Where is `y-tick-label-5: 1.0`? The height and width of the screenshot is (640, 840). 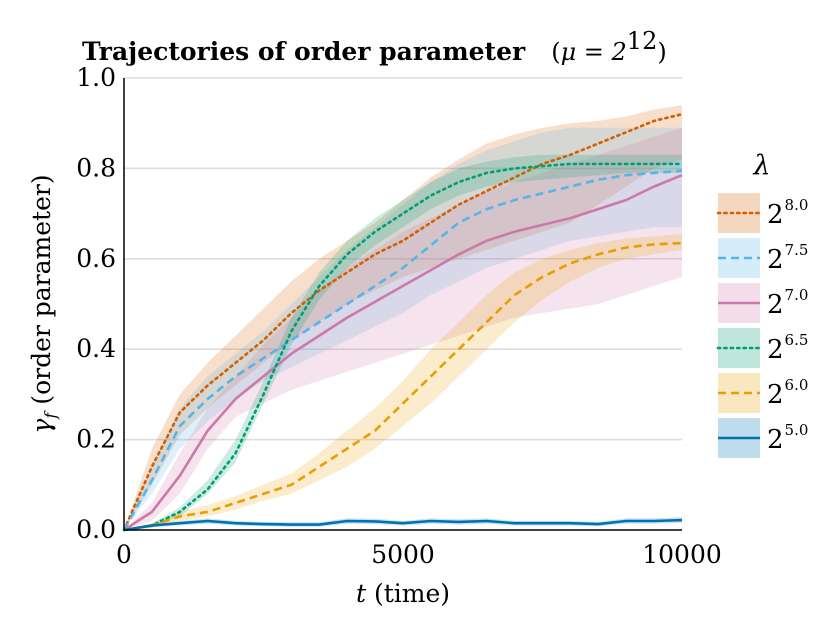 y-tick-label-5: 1.0 is located at coordinates (96, 77).